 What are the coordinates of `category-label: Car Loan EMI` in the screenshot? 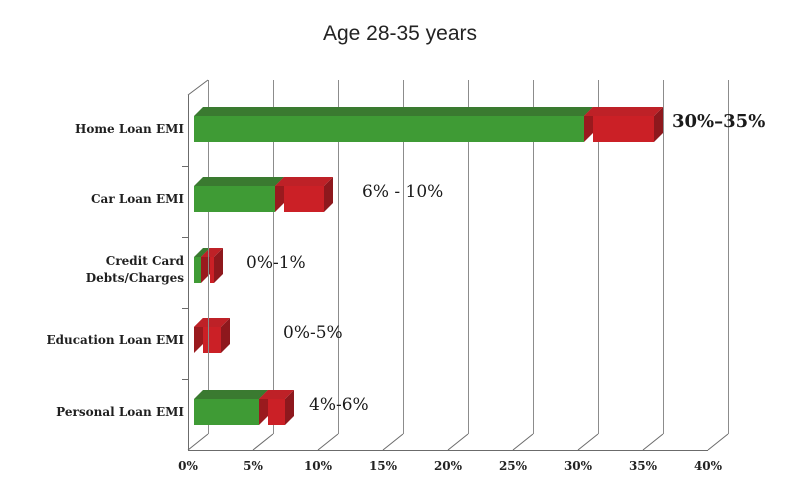 It's located at (137, 198).